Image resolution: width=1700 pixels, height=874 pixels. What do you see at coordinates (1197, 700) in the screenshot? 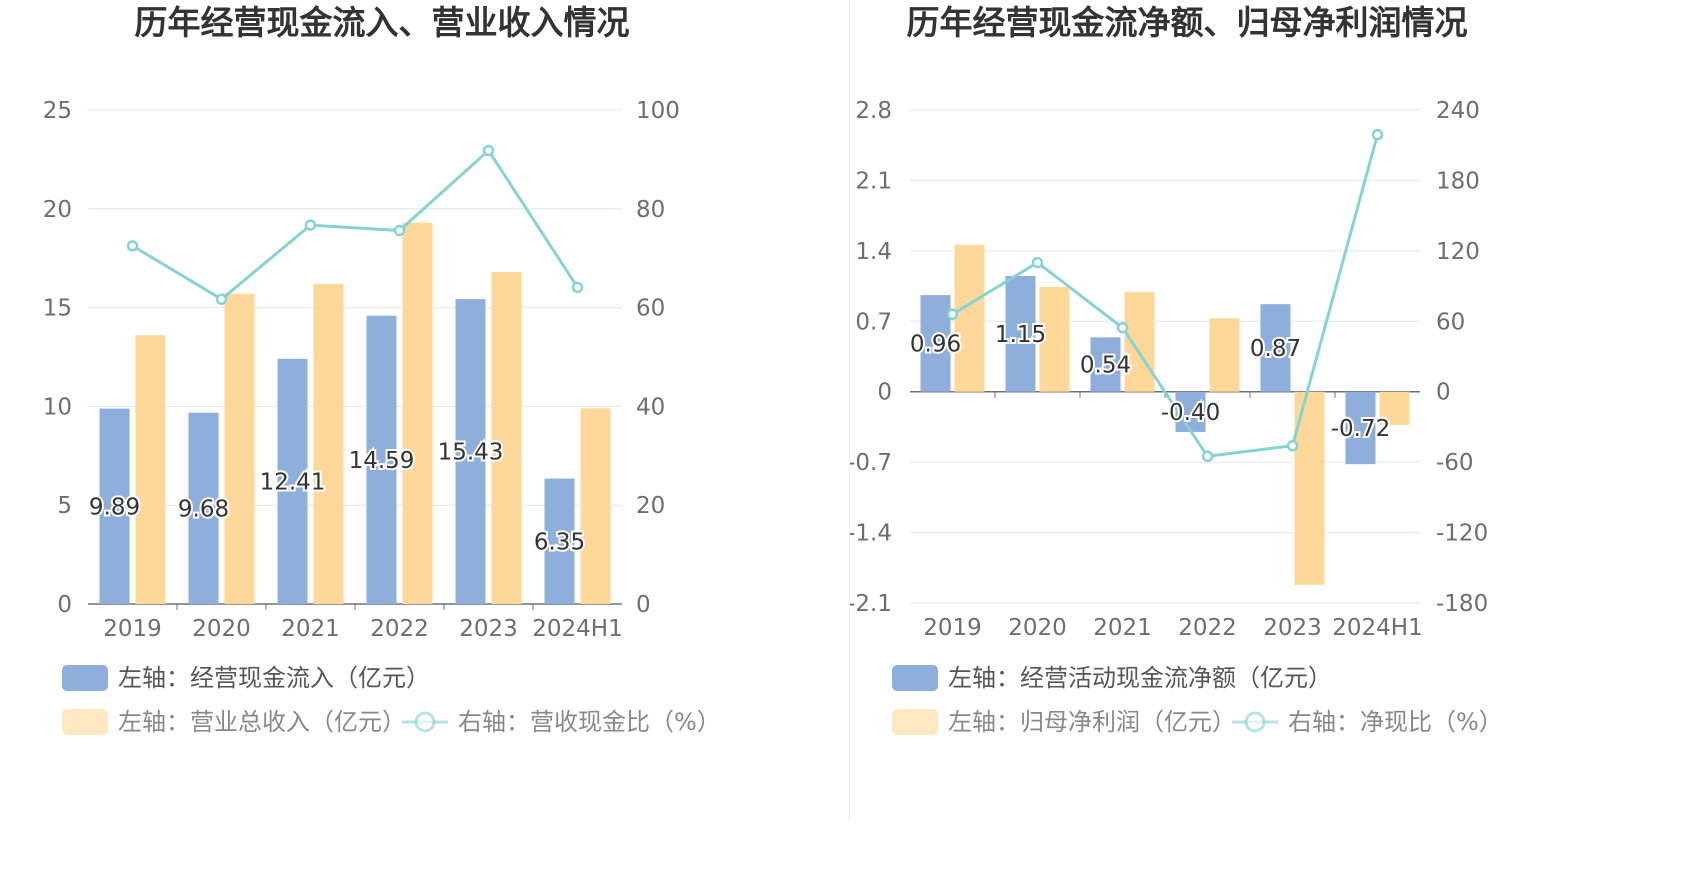
I see `legend: 左轴：经营活动现金流净额（亿元） 左轴：归母净利润（亿元） 右轴：净现比（%）` at bounding box center [1197, 700].